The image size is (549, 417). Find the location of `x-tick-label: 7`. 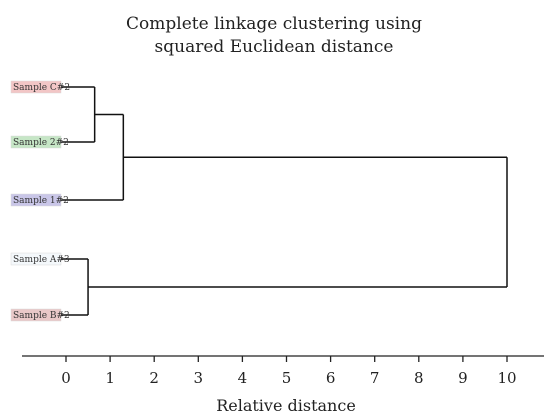

x-tick-label: 7 is located at coordinates (375, 378).